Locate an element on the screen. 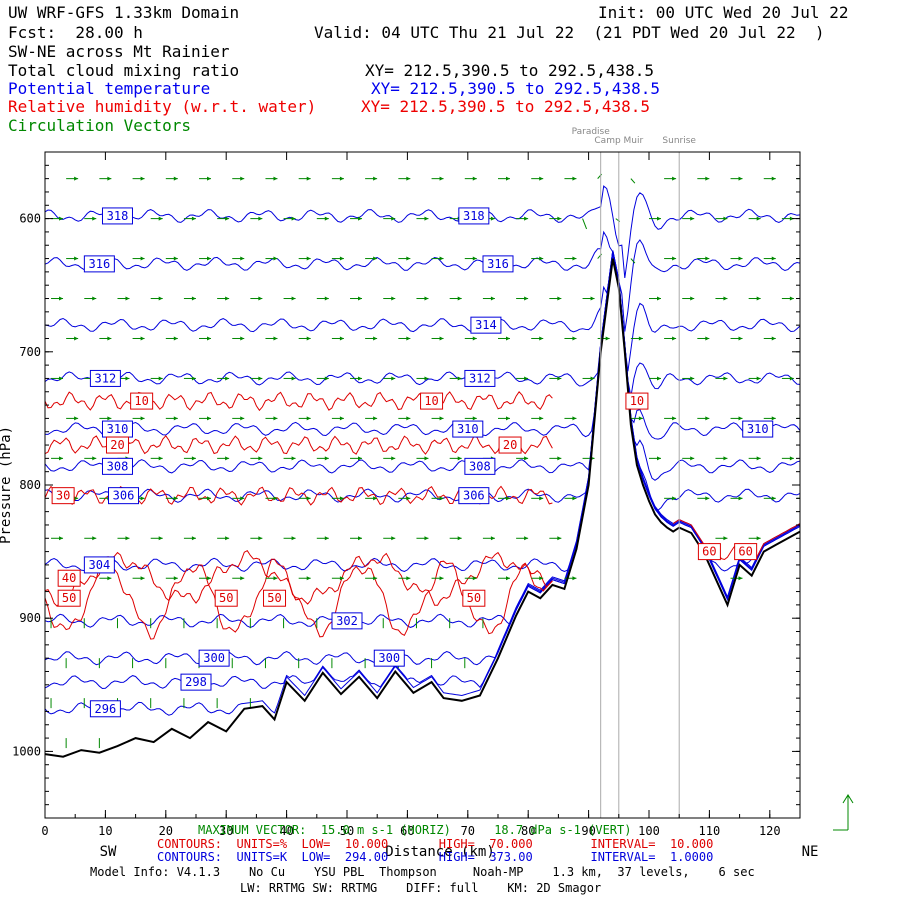  theta-label: 298 is located at coordinates (196, 682).